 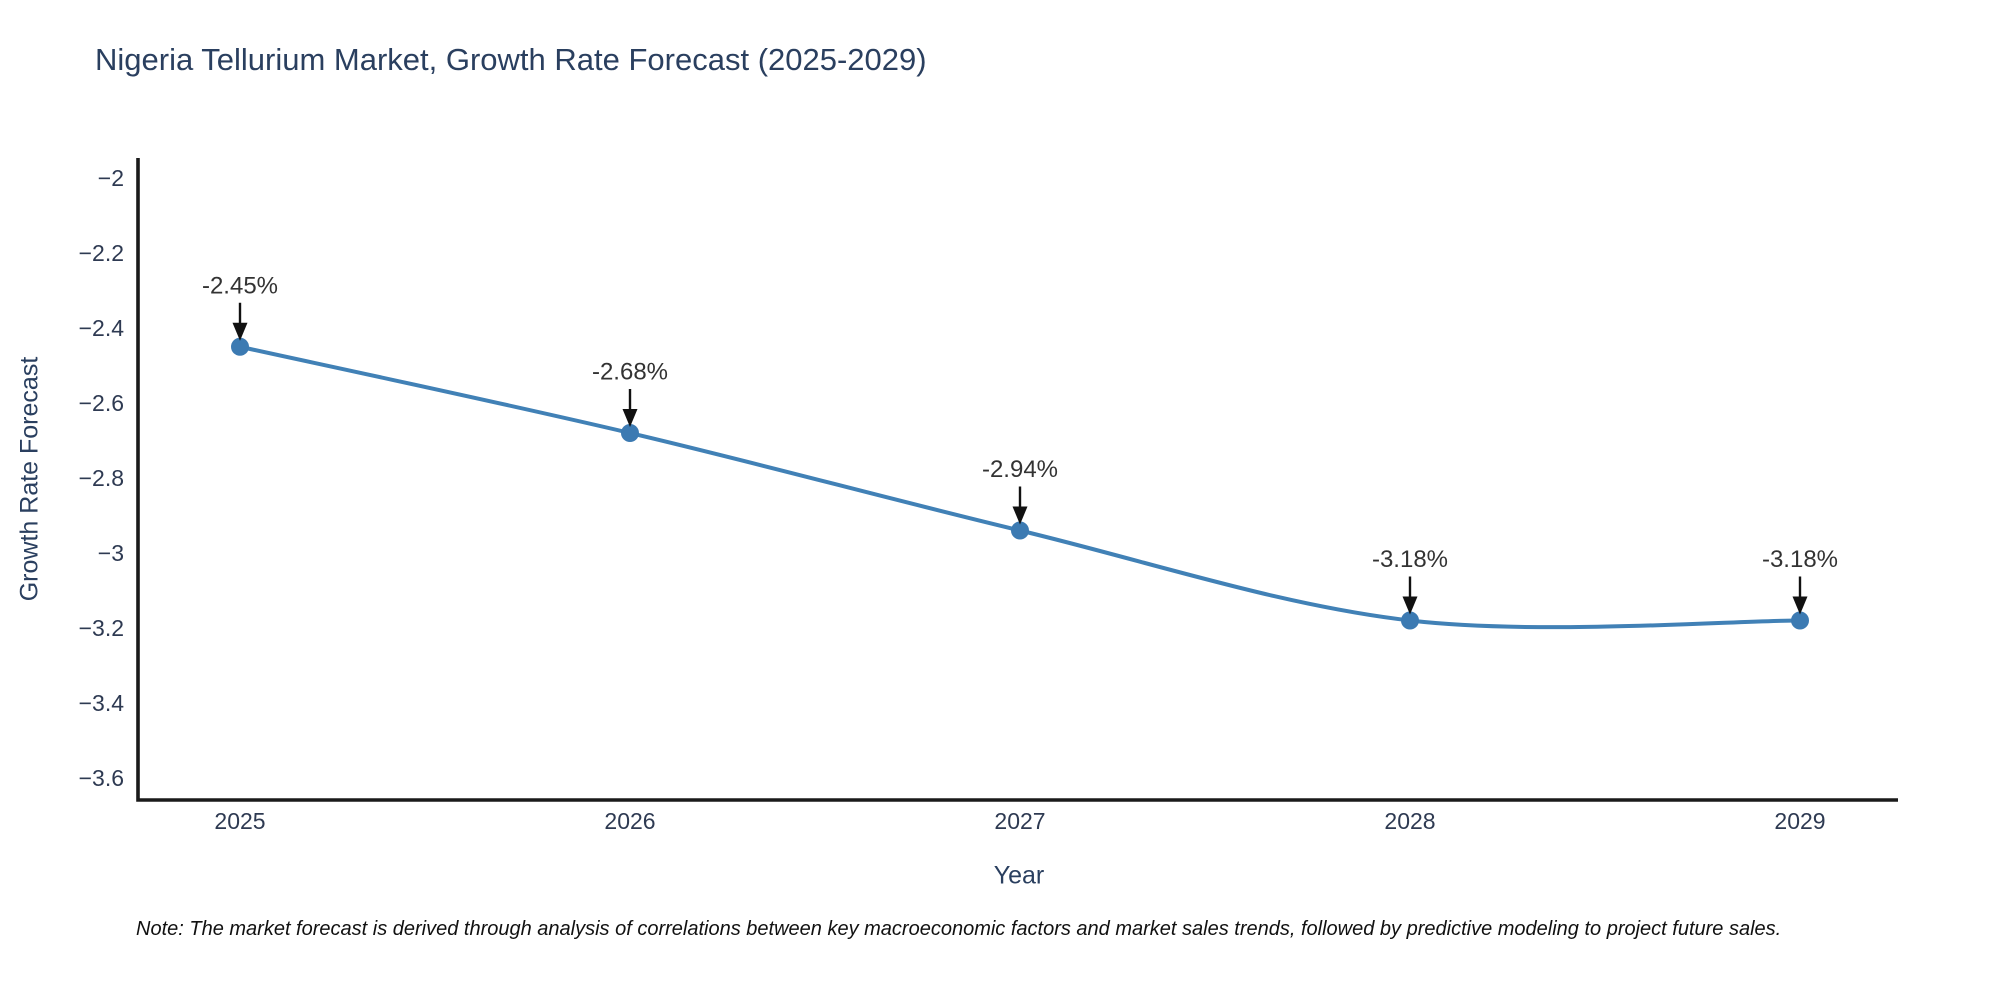 What do you see at coordinates (111, 553) in the screenshot?
I see `y-tick-label: −3` at bounding box center [111, 553].